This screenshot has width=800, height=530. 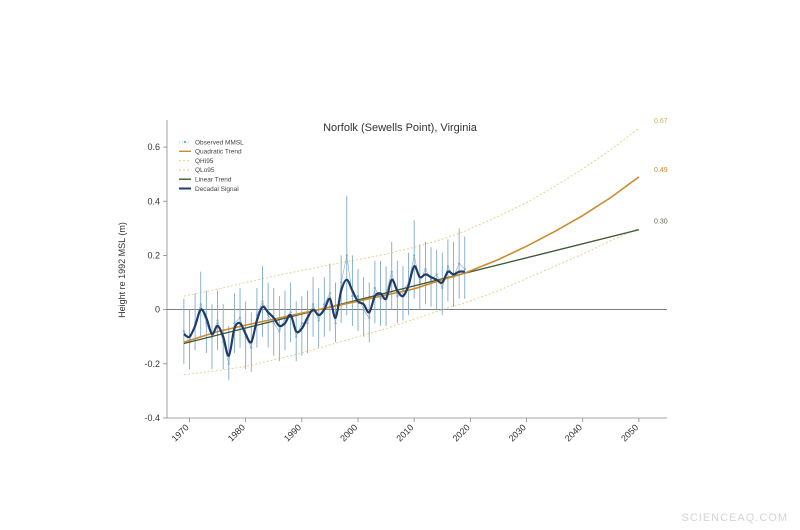 I want to click on y-tick-label: 0.6, so click(x=153, y=147).